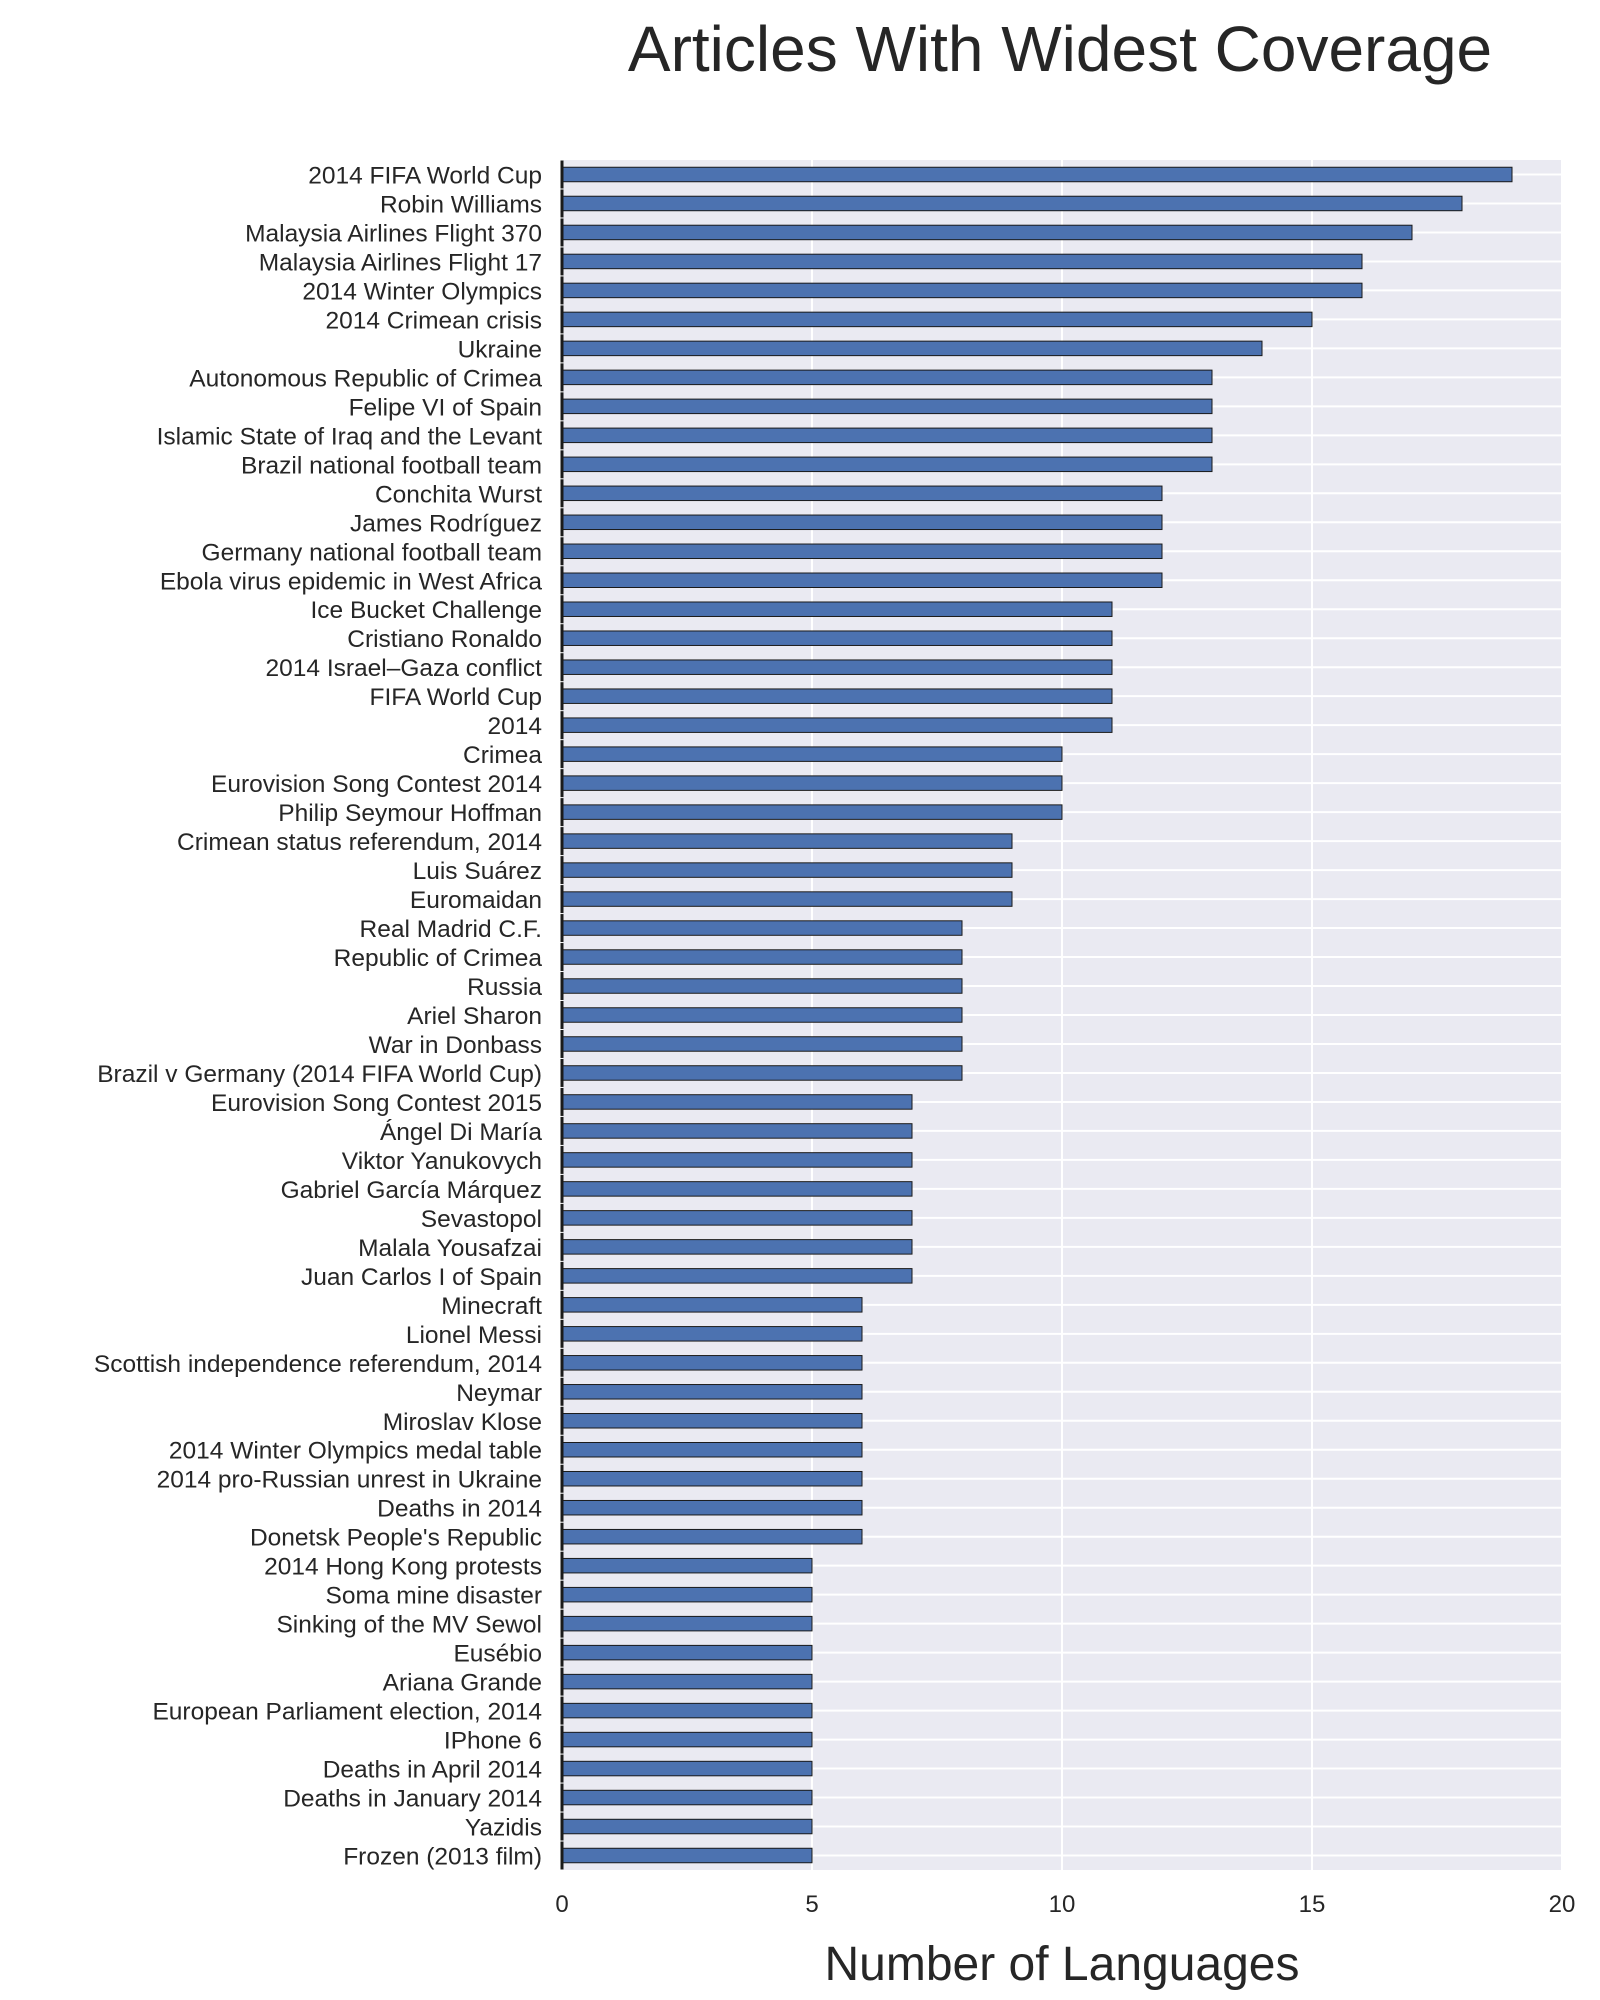  What do you see at coordinates (442, 1857) in the screenshot?
I see `category-label: Frozen (2013 film)` at bounding box center [442, 1857].